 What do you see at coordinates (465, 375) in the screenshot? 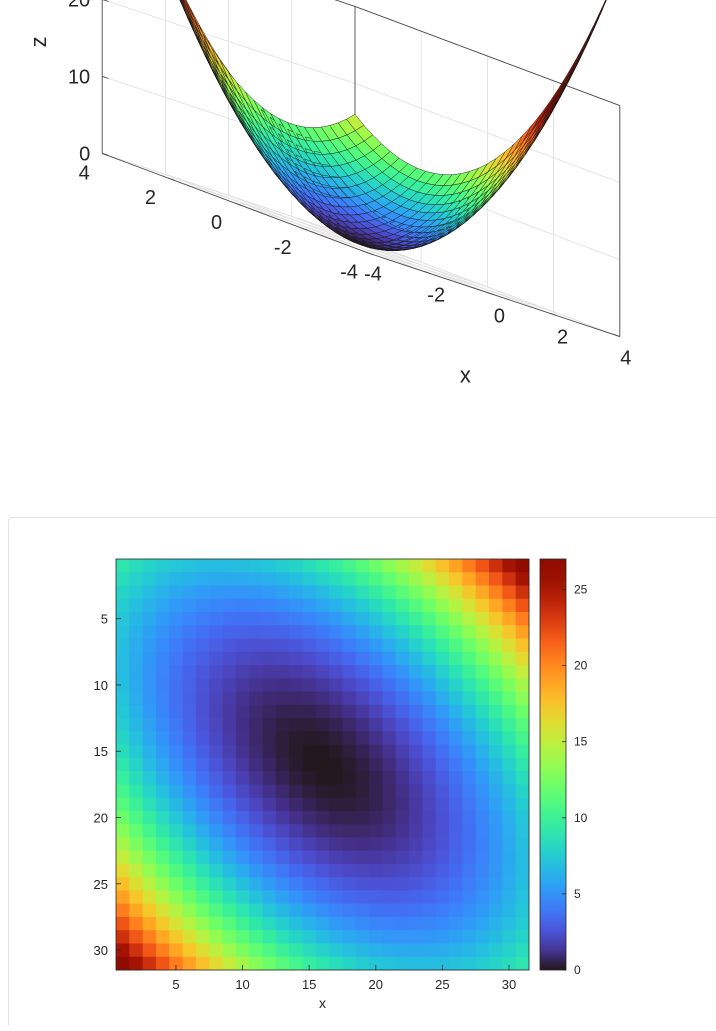
I see `x-axis-label: x` at bounding box center [465, 375].